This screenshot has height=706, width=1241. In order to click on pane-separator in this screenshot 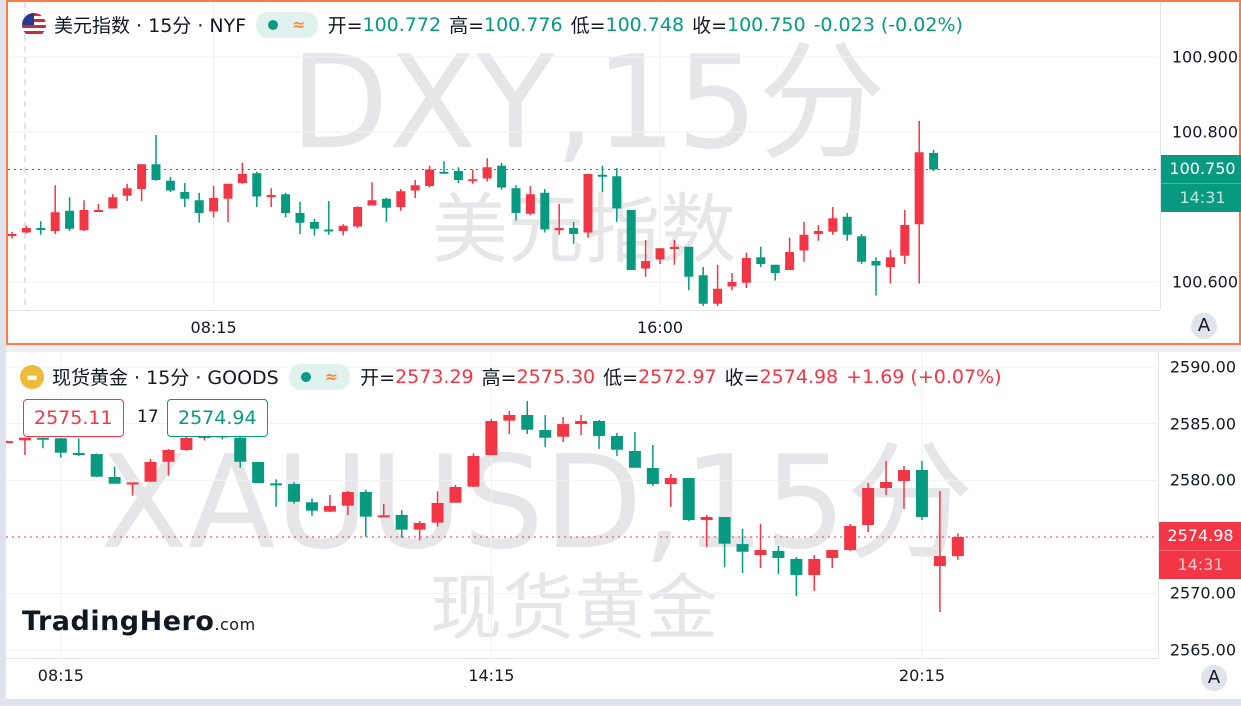, I will do `click(623, 348)`.